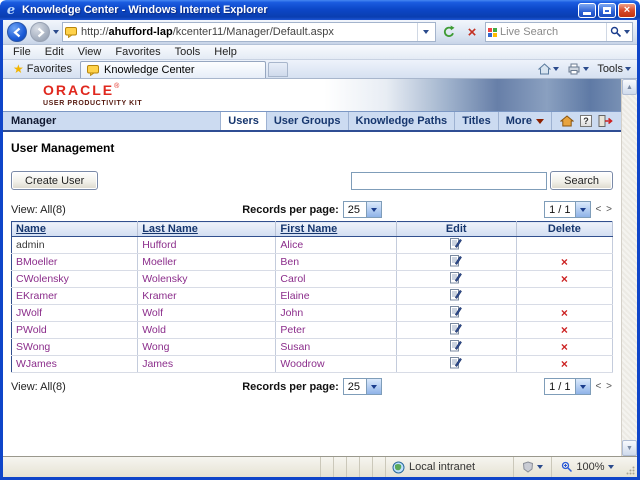 The image size is (640, 480). What do you see at coordinates (629, 448) in the screenshot?
I see `scroll-down-button: ▼` at bounding box center [629, 448].